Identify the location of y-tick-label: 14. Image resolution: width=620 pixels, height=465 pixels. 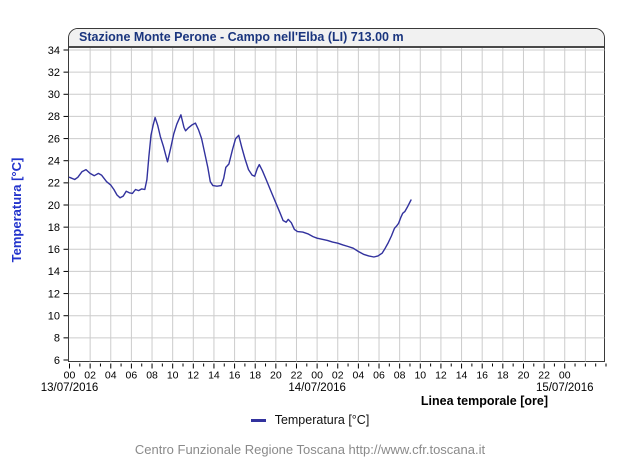
(54, 272).